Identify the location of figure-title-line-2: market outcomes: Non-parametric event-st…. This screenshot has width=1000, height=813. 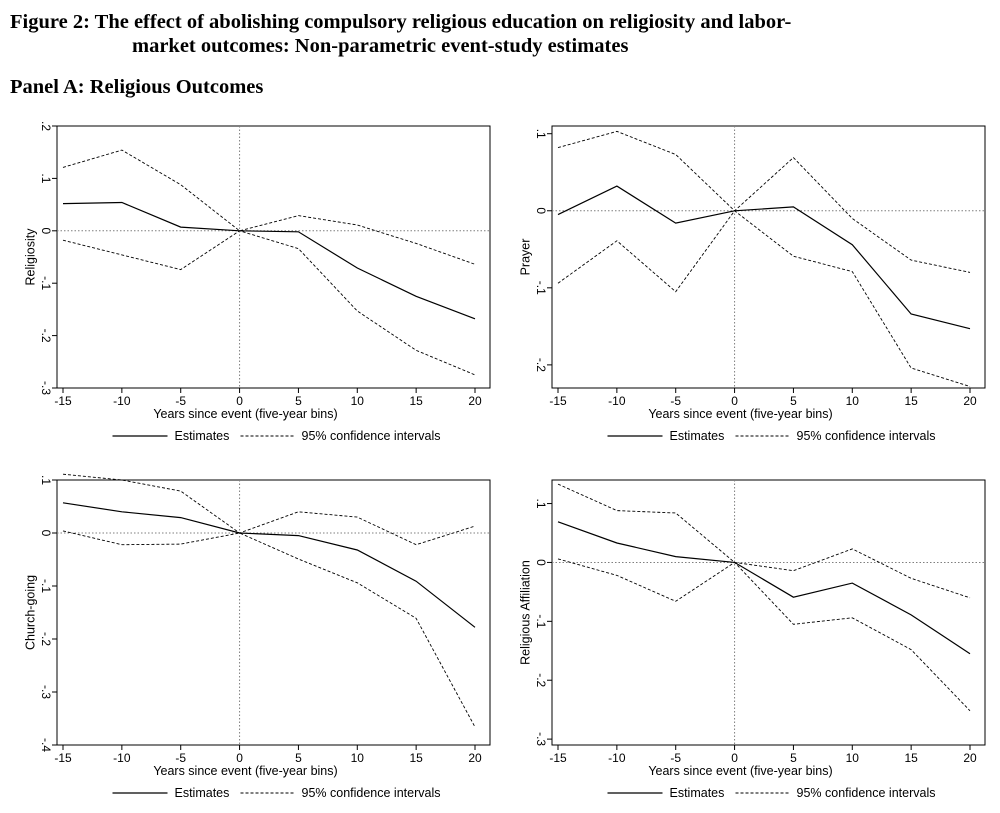
(380, 46).